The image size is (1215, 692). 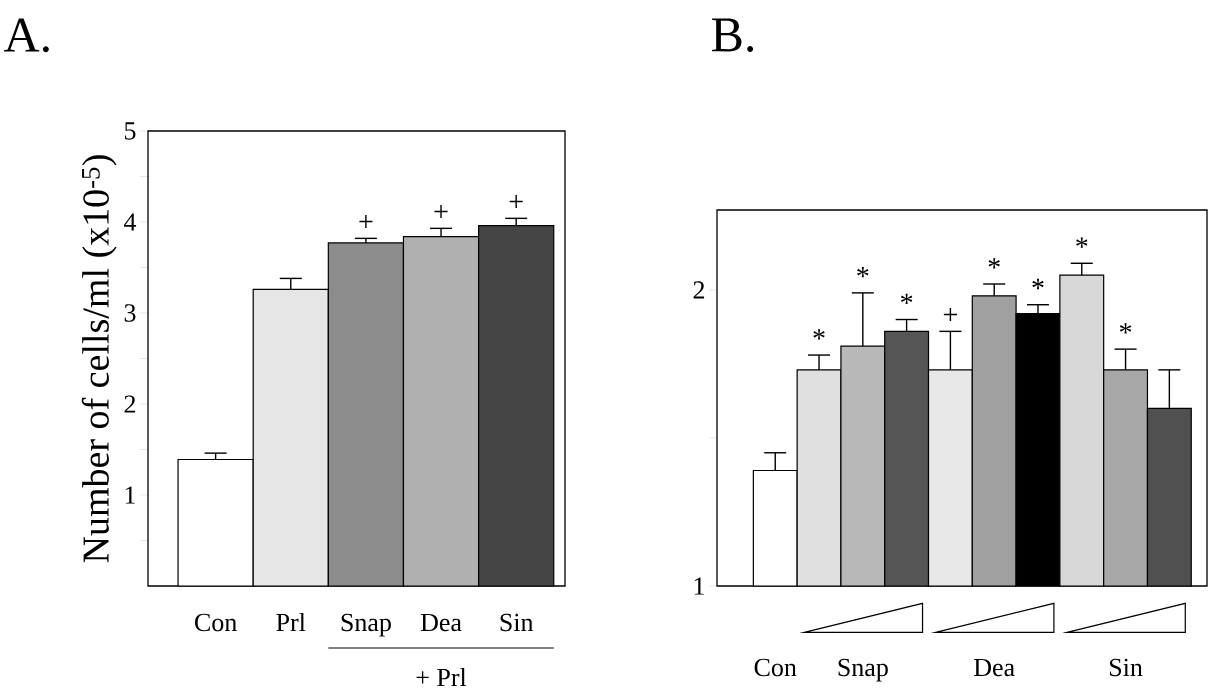 What do you see at coordinates (99, 359) in the screenshot?
I see `y-axis-title: Number of cells/ml (x10$^{-5}$)` at bounding box center [99, 359].